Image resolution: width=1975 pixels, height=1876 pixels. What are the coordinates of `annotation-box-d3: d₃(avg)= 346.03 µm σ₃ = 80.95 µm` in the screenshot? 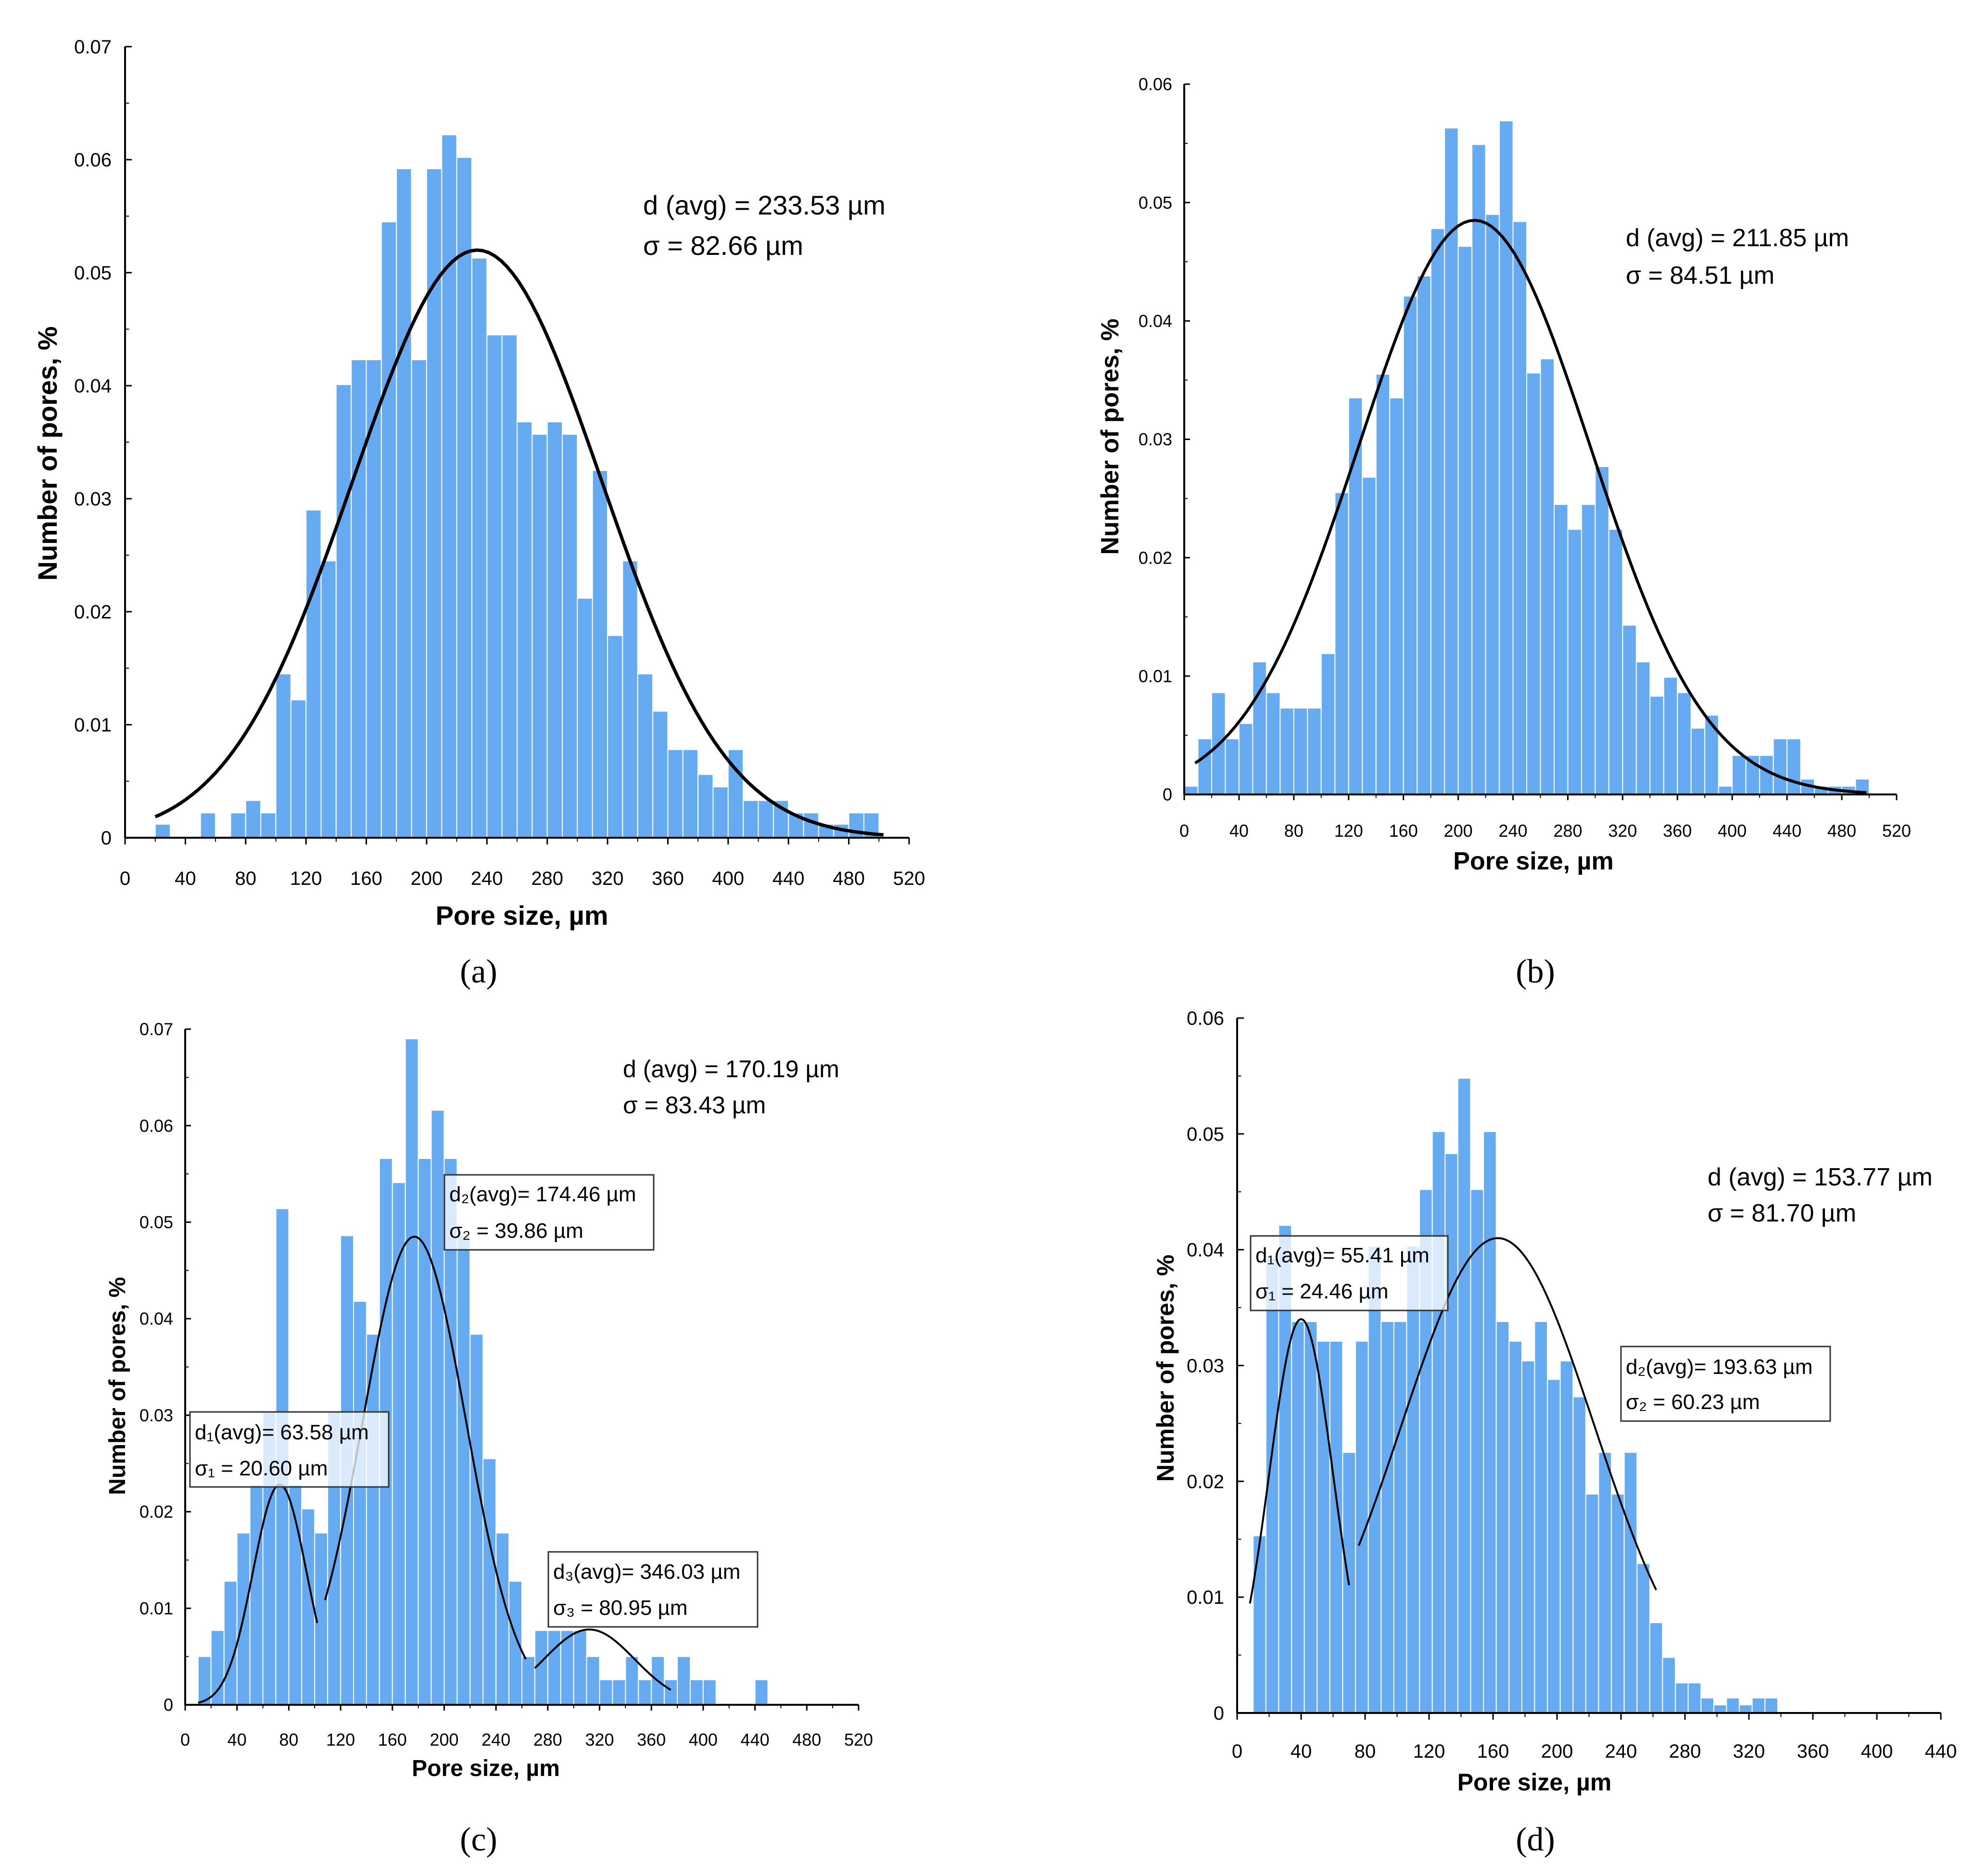 It's located at (653, 1589).